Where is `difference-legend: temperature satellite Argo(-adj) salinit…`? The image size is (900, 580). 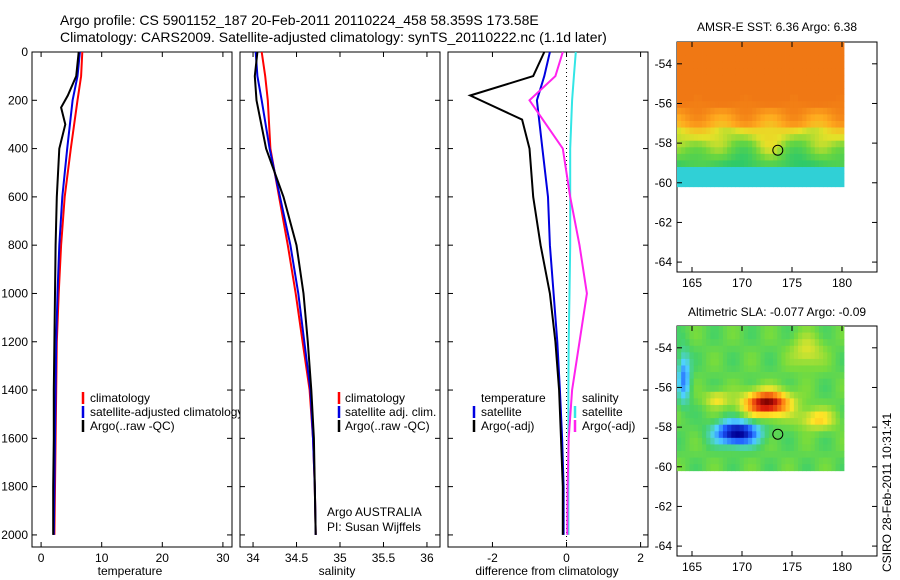 difference-legend: temperature satellite Argo(-adj) salinit… is located at coordinates (553, 412).